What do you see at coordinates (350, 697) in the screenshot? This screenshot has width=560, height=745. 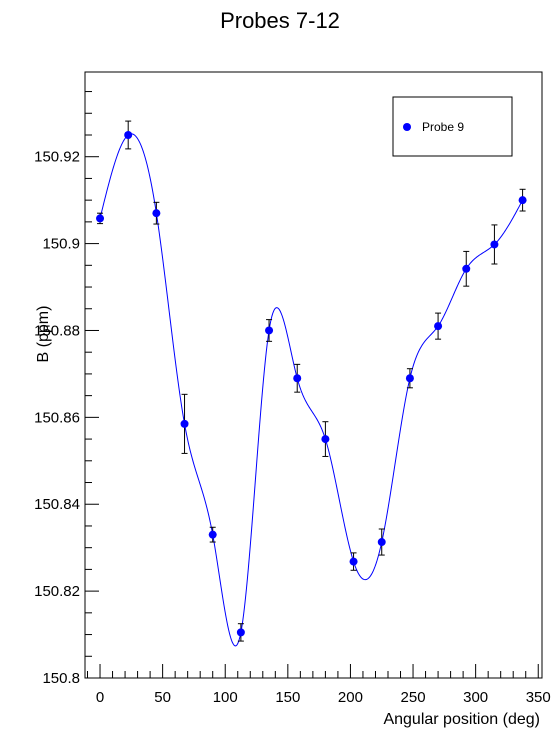 I see `x-tick-label: 200` at bounding box center [350, 697].